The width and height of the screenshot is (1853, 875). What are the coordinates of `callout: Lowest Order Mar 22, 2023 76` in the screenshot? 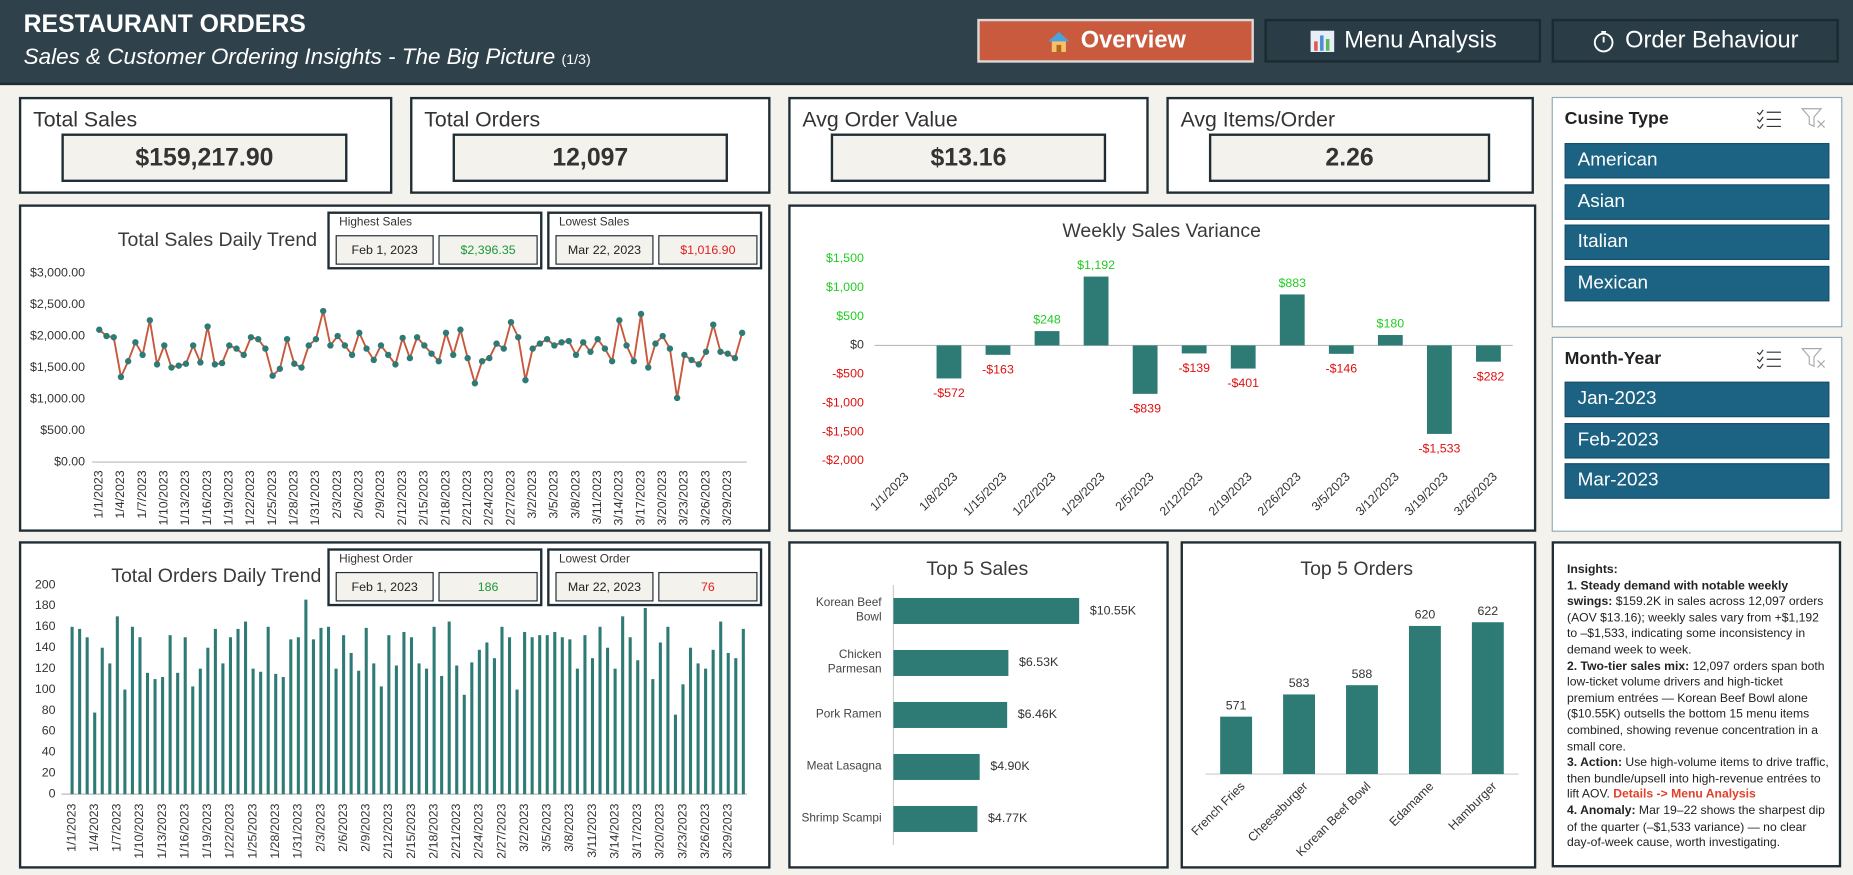 It's located at (655, 577).